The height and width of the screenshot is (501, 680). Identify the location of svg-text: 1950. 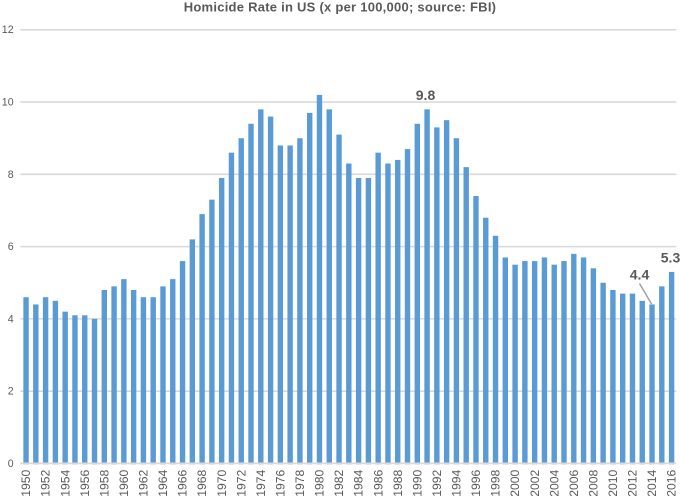
(26, 482).